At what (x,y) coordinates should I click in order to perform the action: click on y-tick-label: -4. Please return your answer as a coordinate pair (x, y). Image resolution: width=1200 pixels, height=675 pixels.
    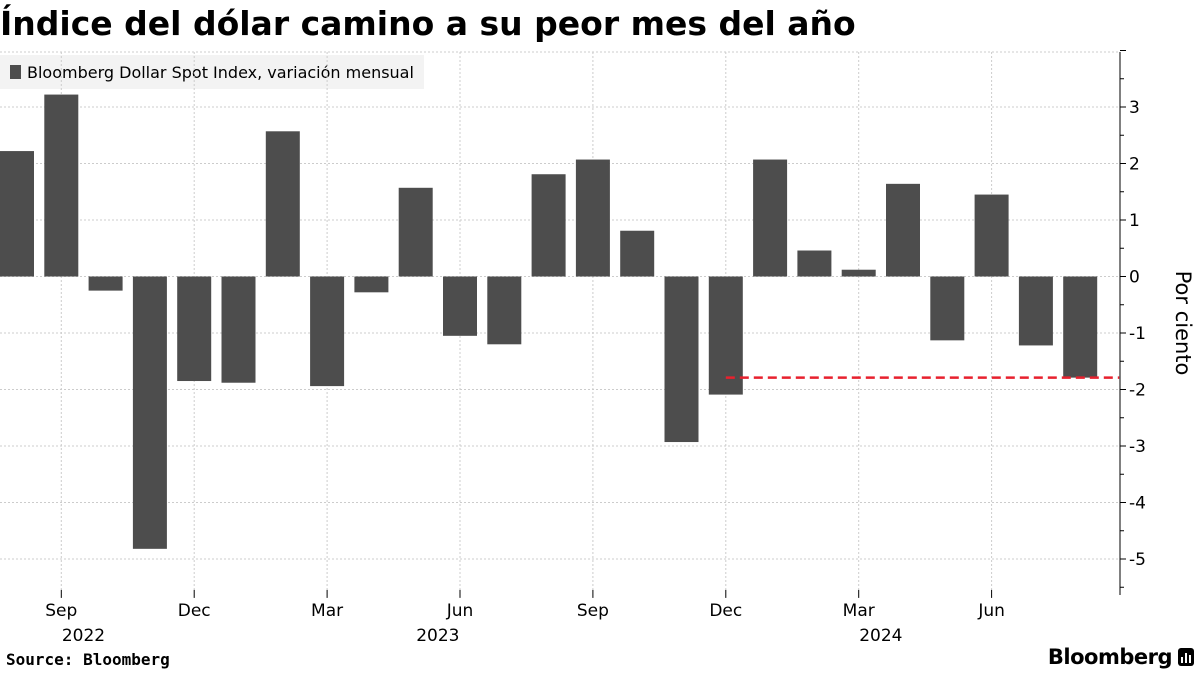
    Looking at the image, I should click on (1137, 504).